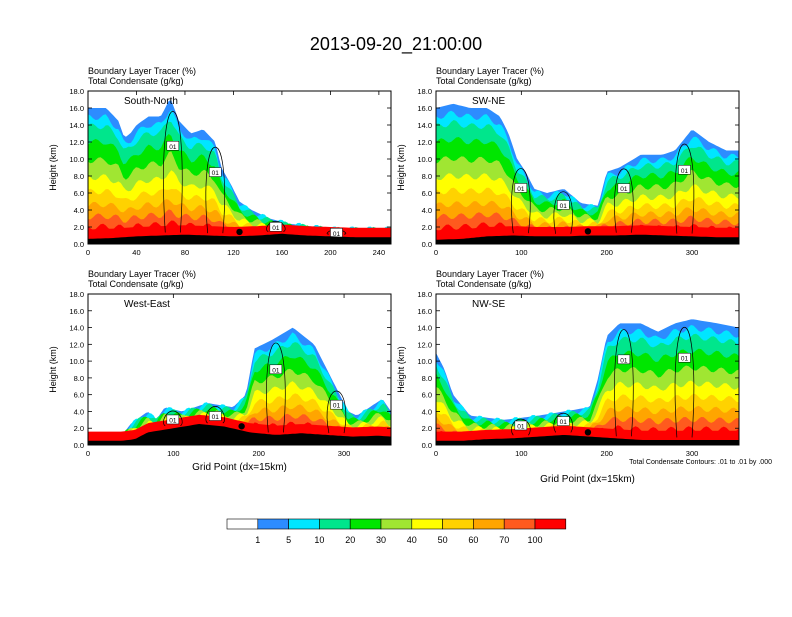  I want to click on page-title: 2013-09-20_21:00:00, so click(396, 44).